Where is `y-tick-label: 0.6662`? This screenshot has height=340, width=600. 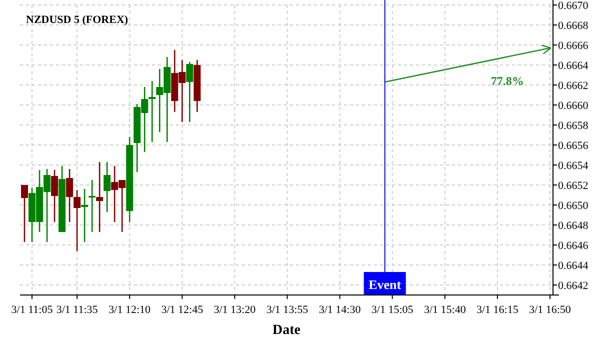 y-tick-label: 0.6662 is located at coordinates (573, 86).